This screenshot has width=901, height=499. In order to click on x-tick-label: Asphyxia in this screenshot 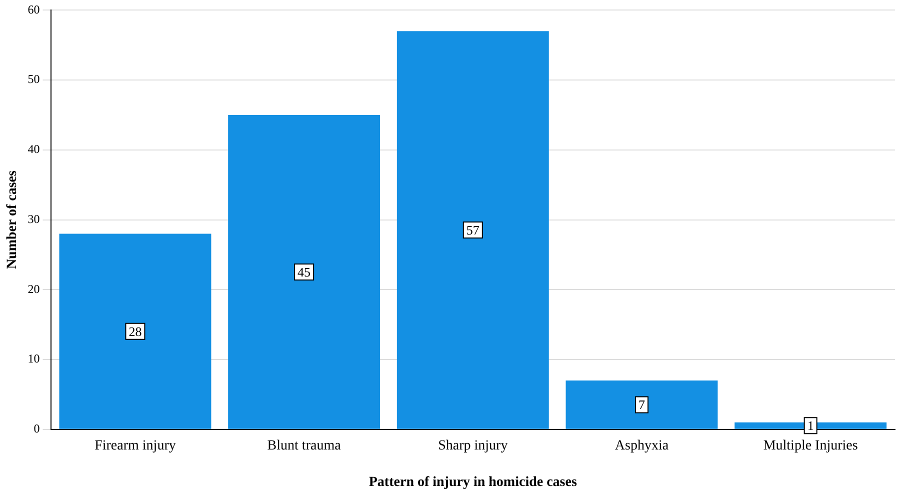, I will do `click(642, 446)`.